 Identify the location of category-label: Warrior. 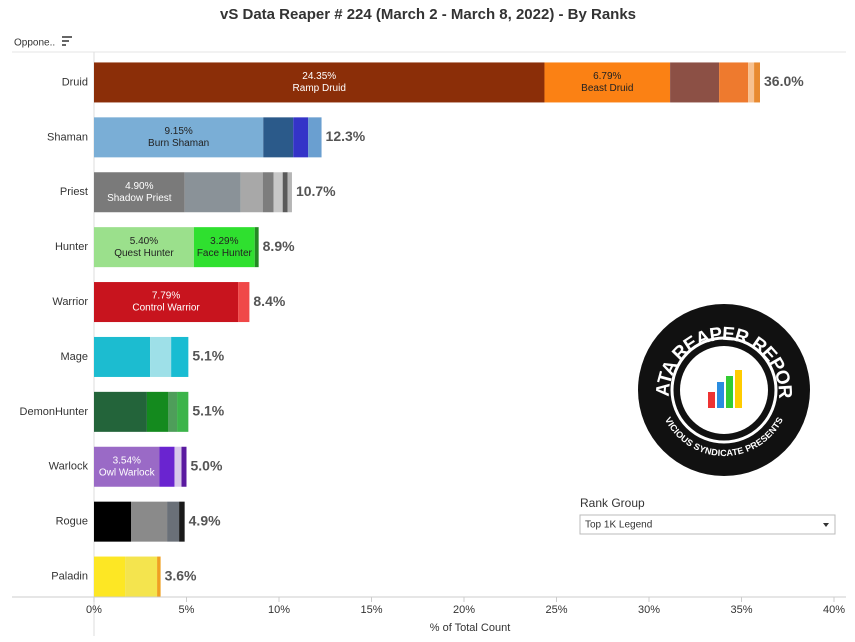
(70, 302).